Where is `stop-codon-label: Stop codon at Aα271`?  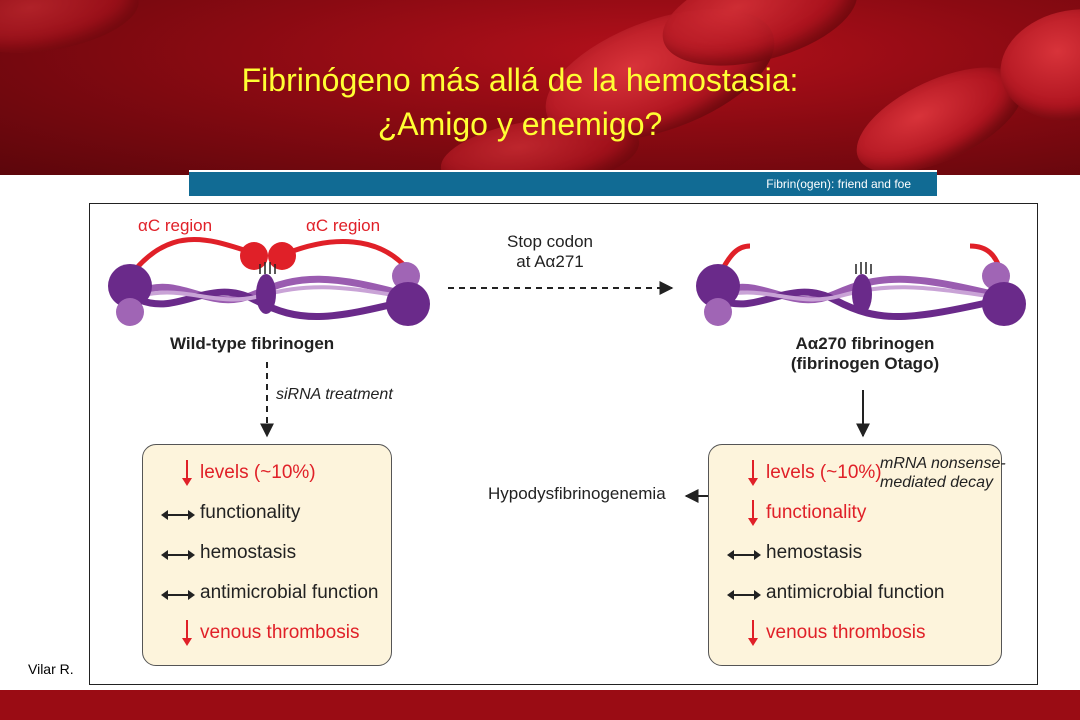 stop-codon-label: Stop codon at Aα271 is located at coordinates (550, 252).